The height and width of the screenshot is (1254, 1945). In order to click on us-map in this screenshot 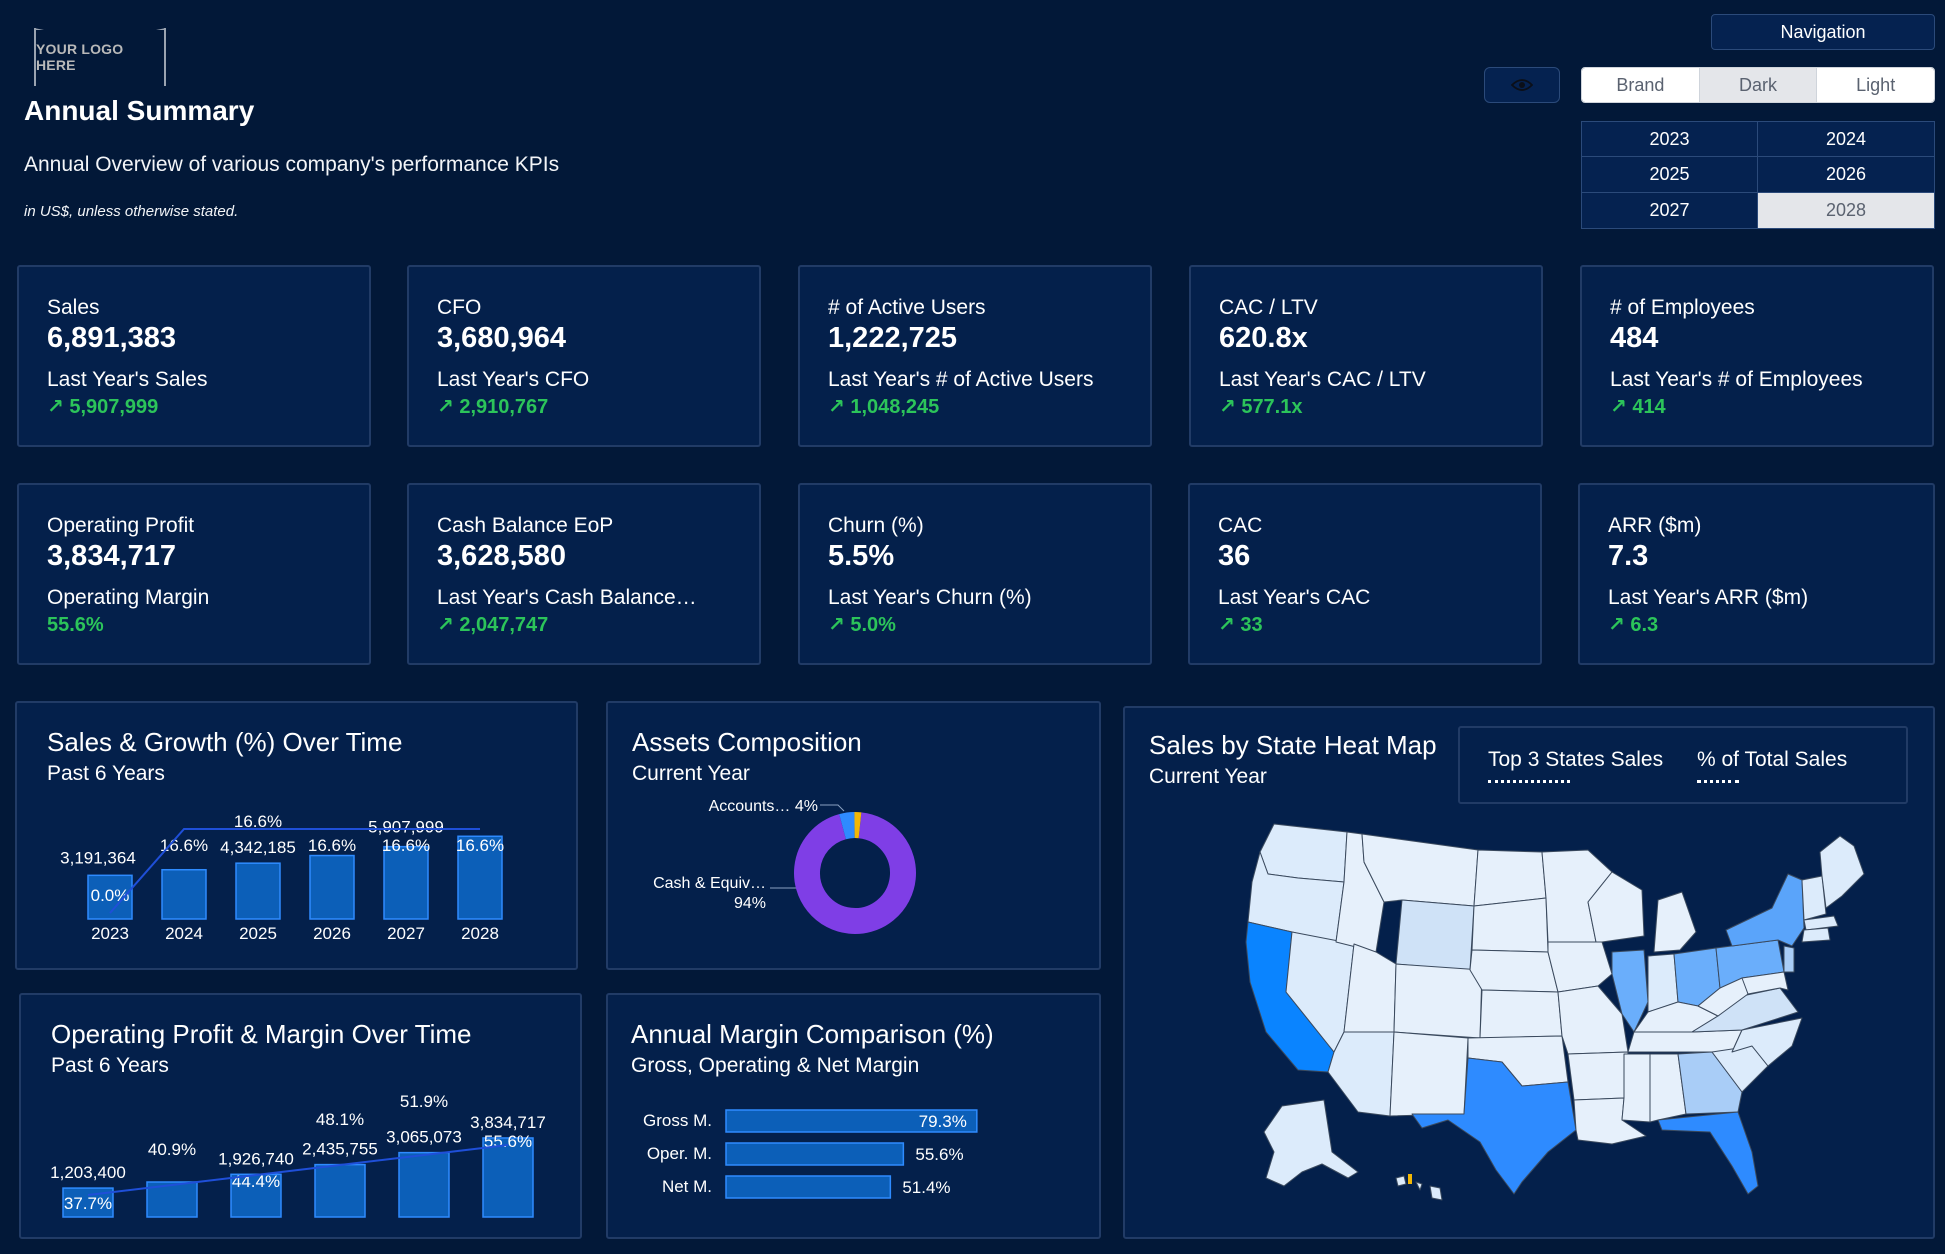, I will do `click(1555, 1012)`.